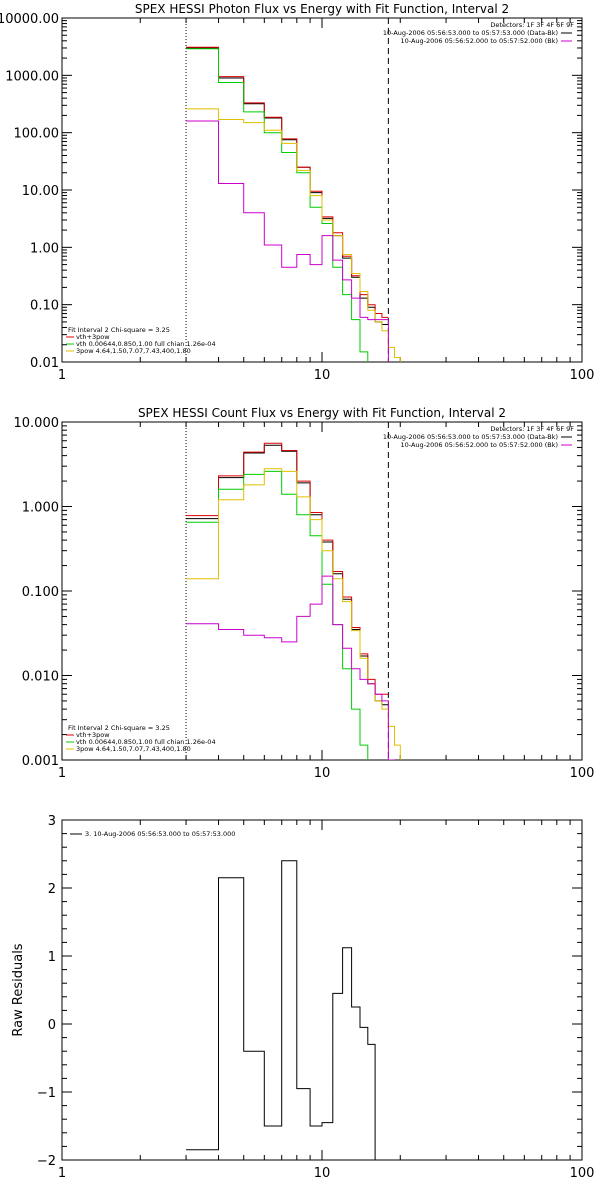 This screenshot has height=1204, width=600. Describe the element at coordinates (18, 989) in the screenshot. I see `y-axis-label: Raw Residuals` at that location.